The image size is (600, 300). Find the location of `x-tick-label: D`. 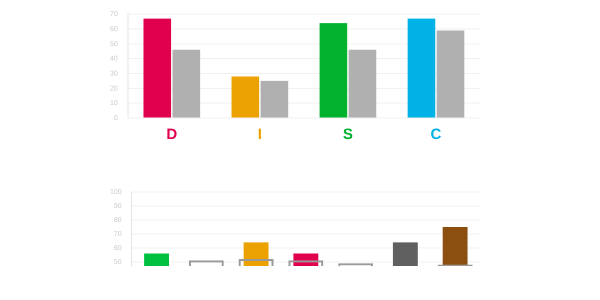

x-tick-label: D is located at coordinates (172, 135).